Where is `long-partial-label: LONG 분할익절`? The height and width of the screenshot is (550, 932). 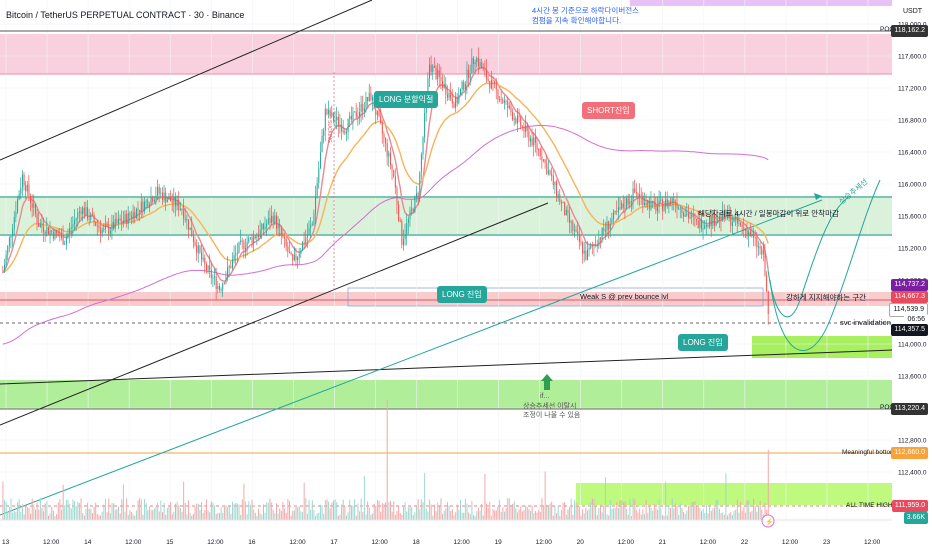 long-partial-label: LONG 분할익절 is located at coordinates (406, 99).